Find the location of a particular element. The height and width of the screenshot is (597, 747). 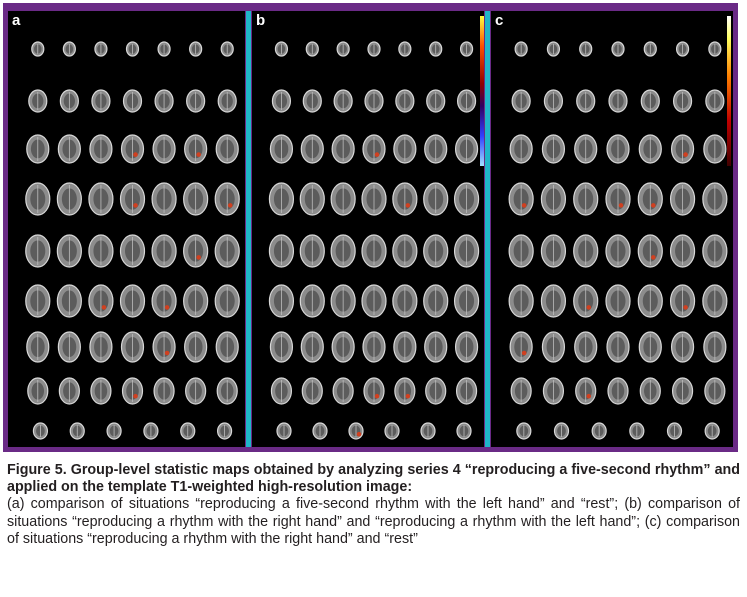

panel-divider is located at coordinates (487, 229).